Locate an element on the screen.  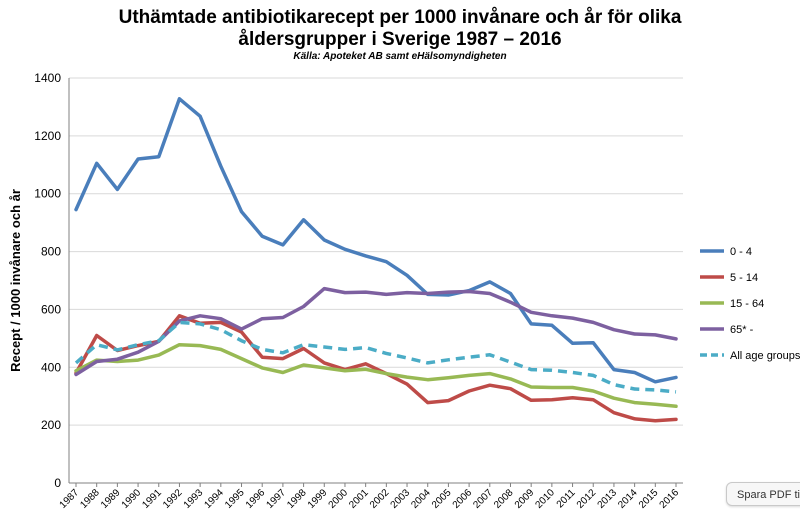
legend-label-0: 0 - 4 is located at coordinates (741, 252).